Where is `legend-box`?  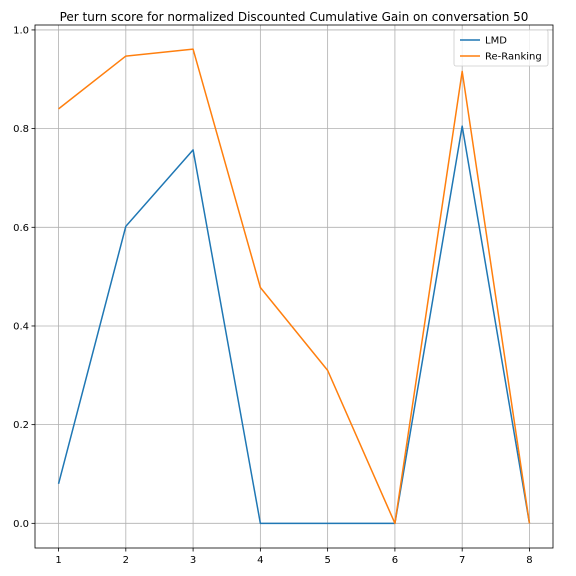 legend-box is located at coordinates (501, 48).